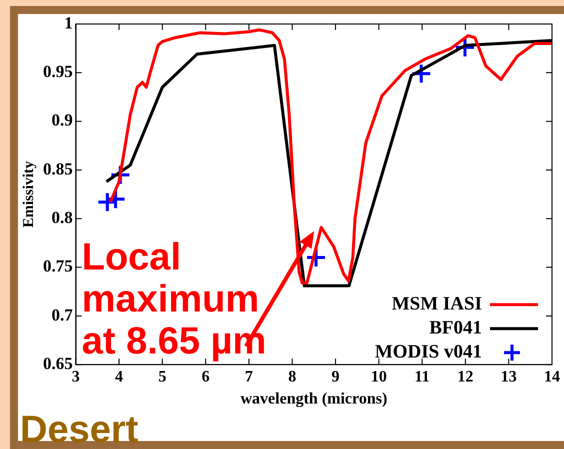 Image resolution: width=564 pixels, height=449 pixels. I want to click on y-tick-label: 0.95, so click(58, 72).